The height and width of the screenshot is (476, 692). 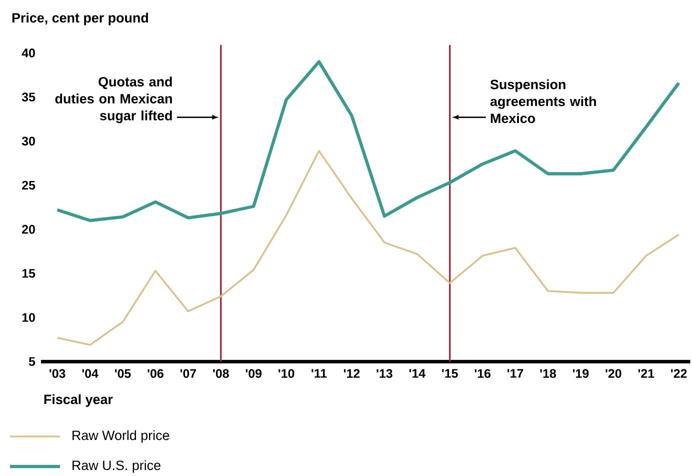 I want to click on y-tick-label: 15, so click(x=29, y=273).